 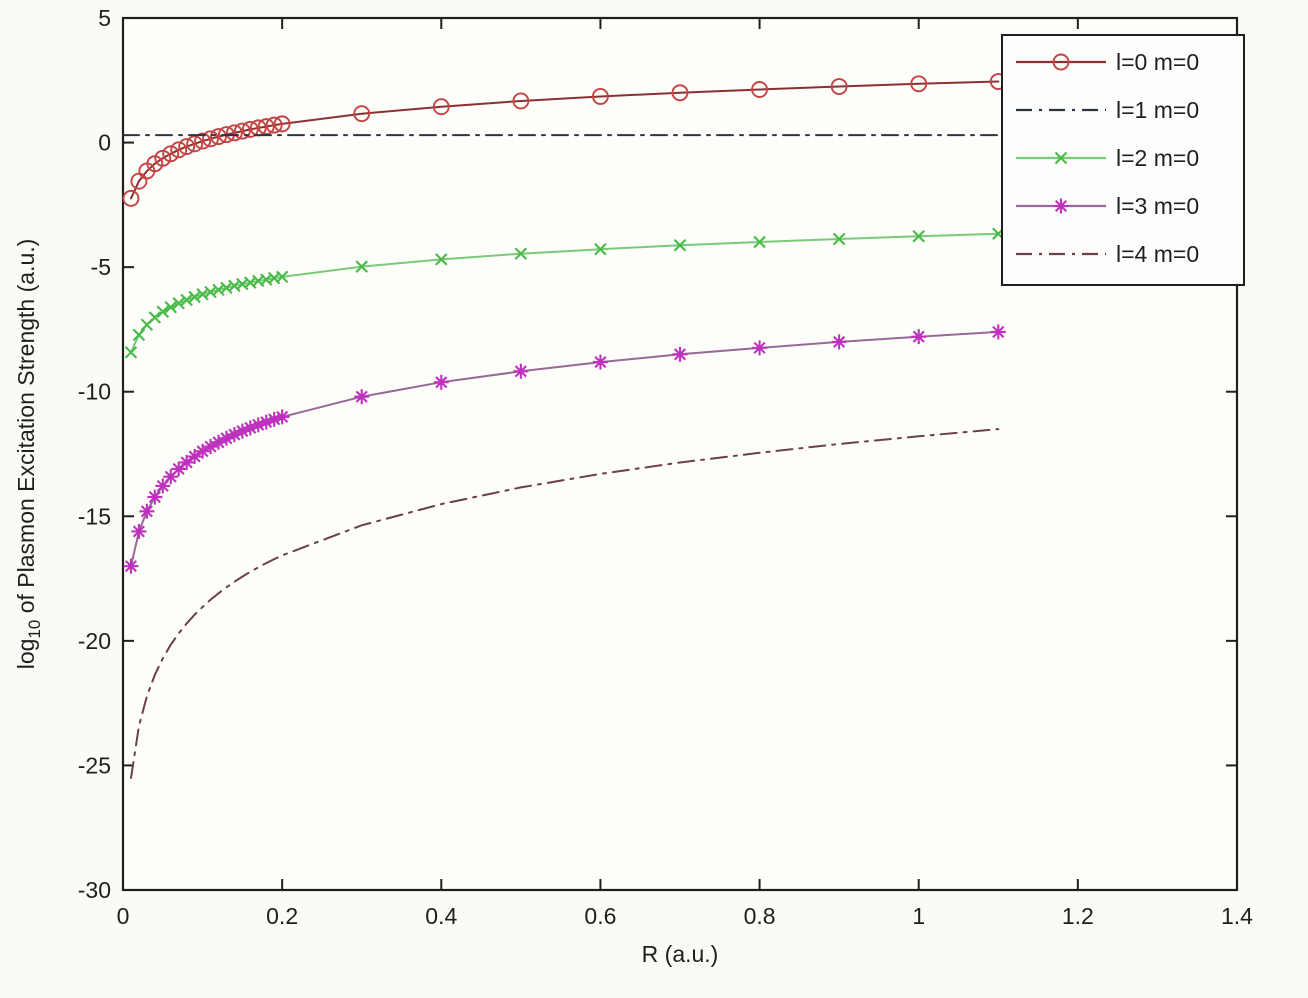 What do you see at coordinates (1157, 158) in the screenshot?
I see `legend-label: l=2 m=0` at bounding box center [1157, 158].